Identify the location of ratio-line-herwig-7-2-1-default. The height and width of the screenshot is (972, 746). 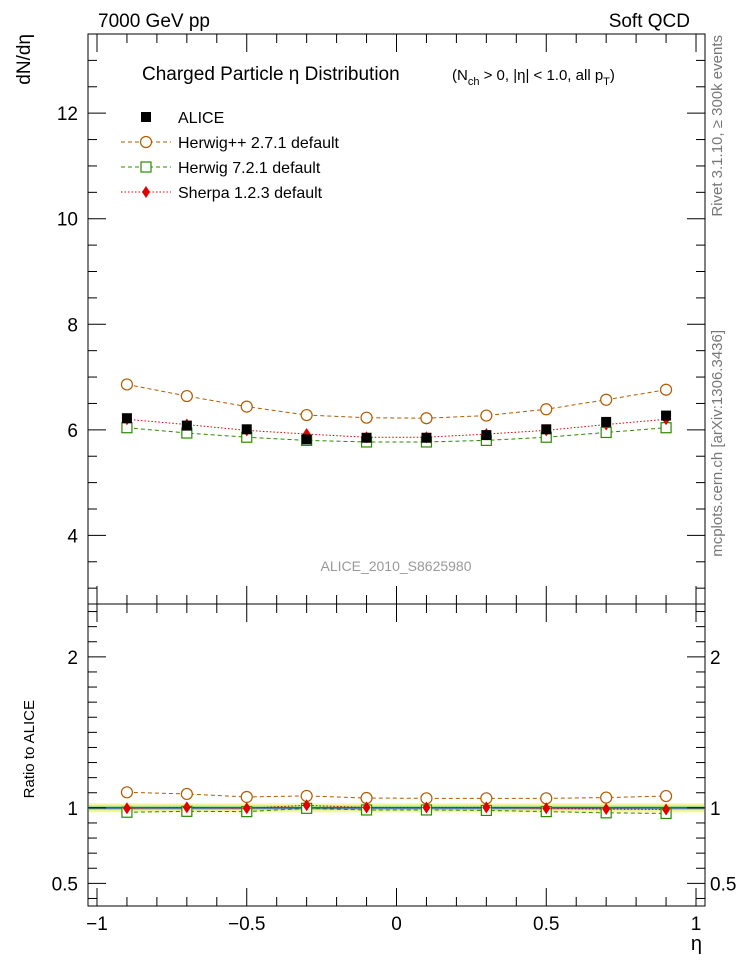
(396, 810).